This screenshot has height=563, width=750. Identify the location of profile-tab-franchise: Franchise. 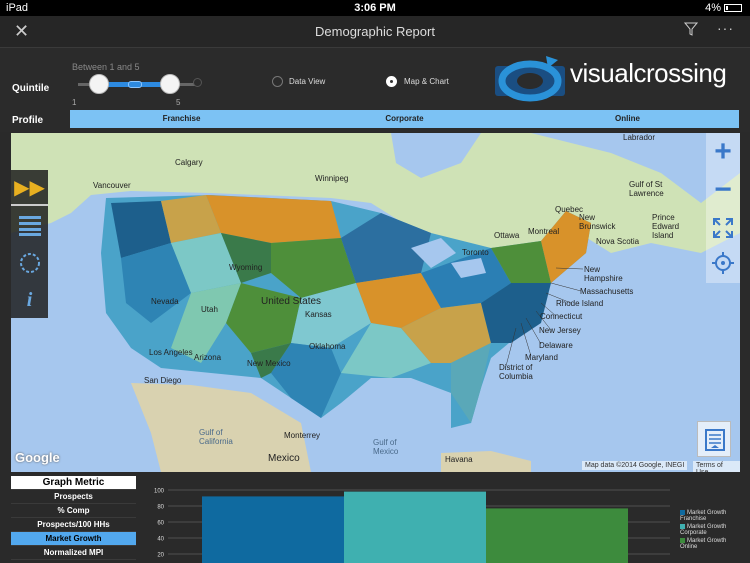
(181, 118).